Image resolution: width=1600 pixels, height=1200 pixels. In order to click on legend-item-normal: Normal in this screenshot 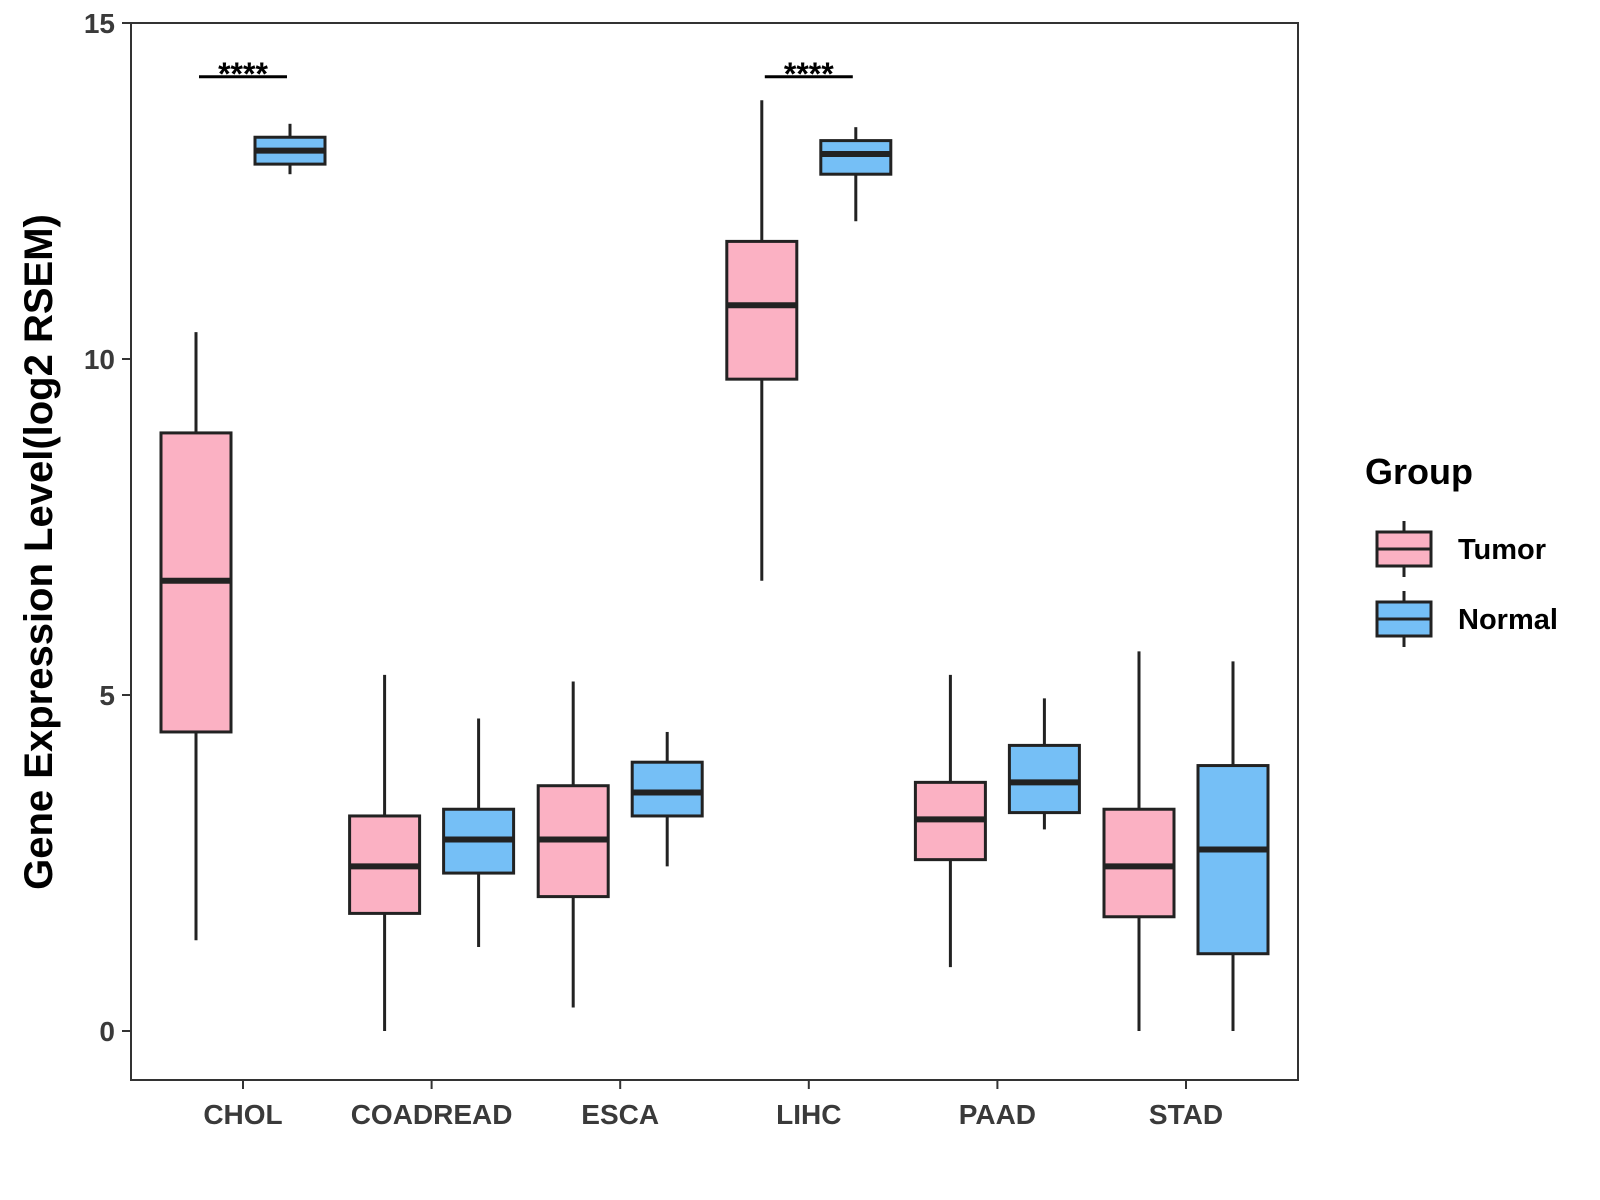, I will do `click(1466, 619)`.